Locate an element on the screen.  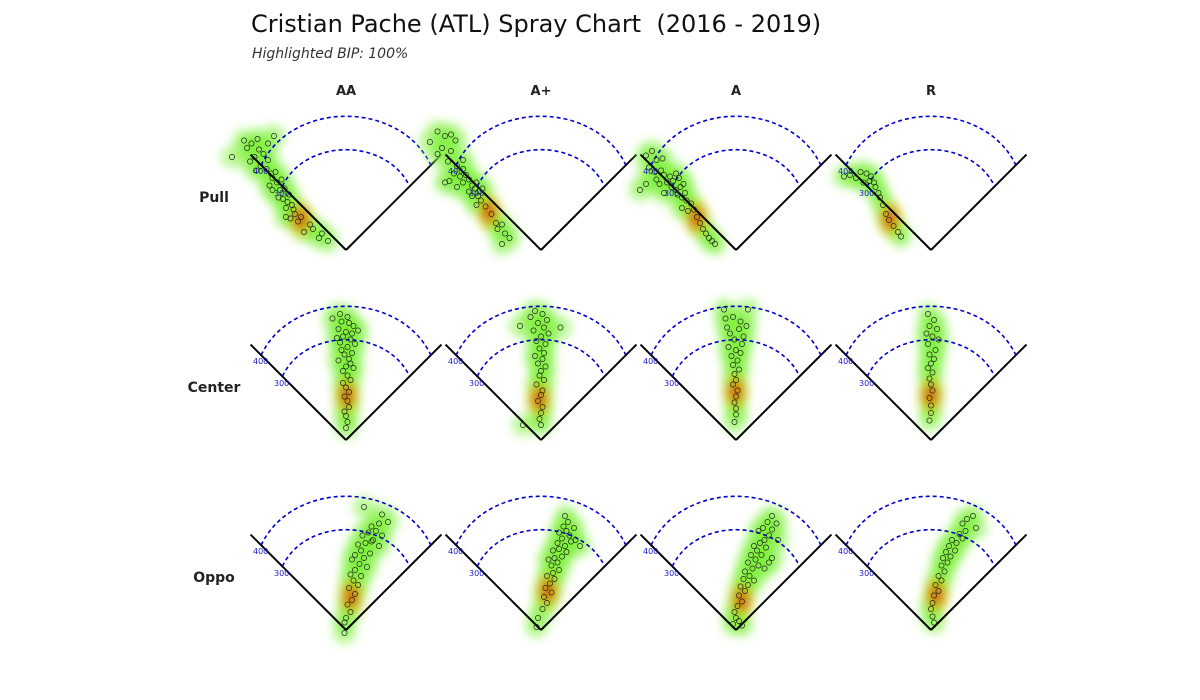
density-overlay is located at coordinates (953, 569).